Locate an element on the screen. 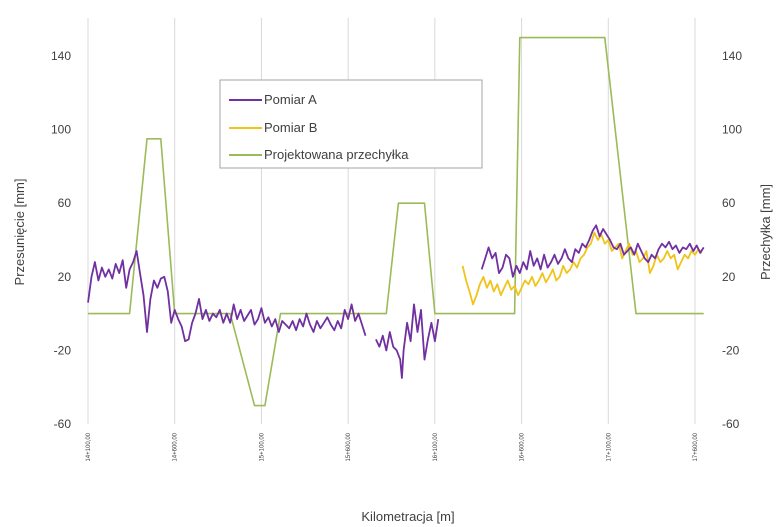 The image size is (782, 527). left-tick-label: 140 is located at coordinates (61, 56).